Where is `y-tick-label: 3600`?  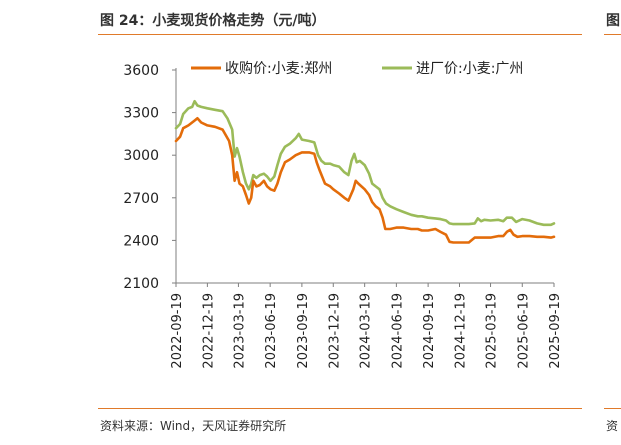
y-tick-label: 3600 is located at coordinates (141, 71).